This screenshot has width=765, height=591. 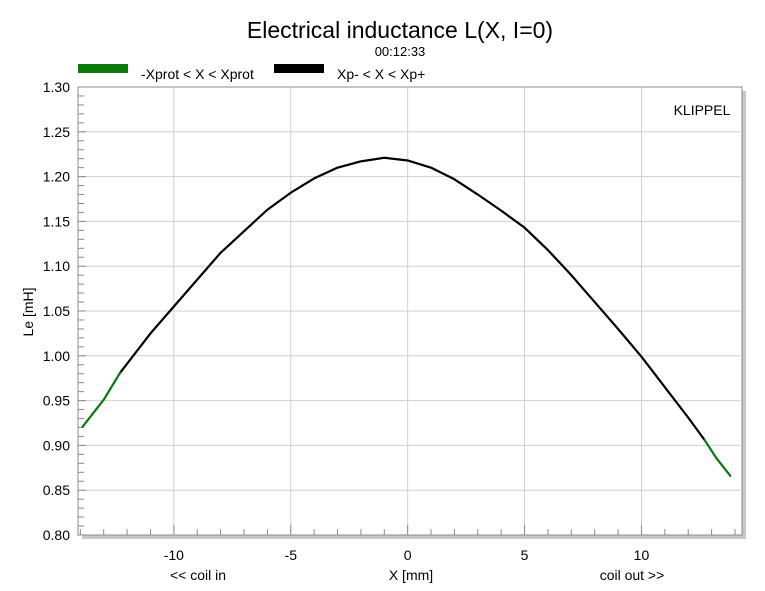 I want to click on coil-out-label: coil out >>, so click(x=632, y=575).